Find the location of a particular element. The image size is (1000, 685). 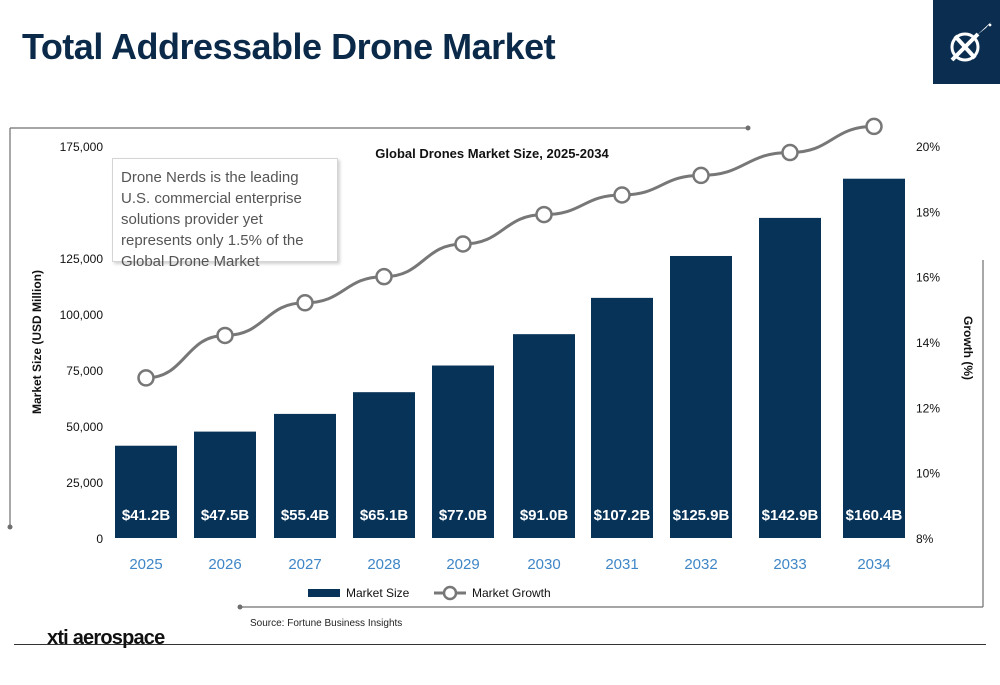

y-tick-label: 175,000 is located at coordinates (82, 147).